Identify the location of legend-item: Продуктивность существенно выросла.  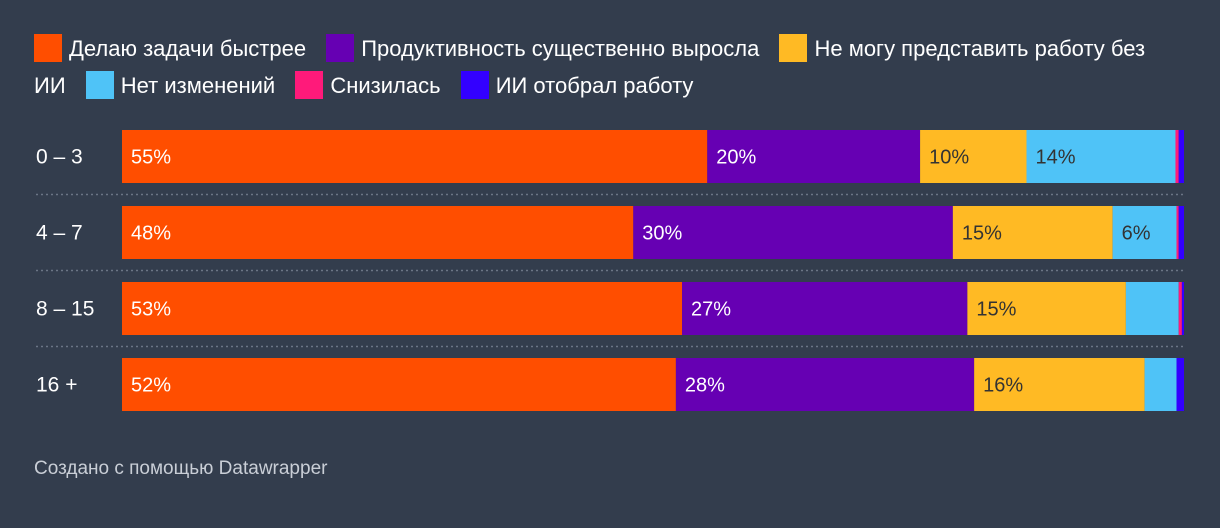
(543, 48).